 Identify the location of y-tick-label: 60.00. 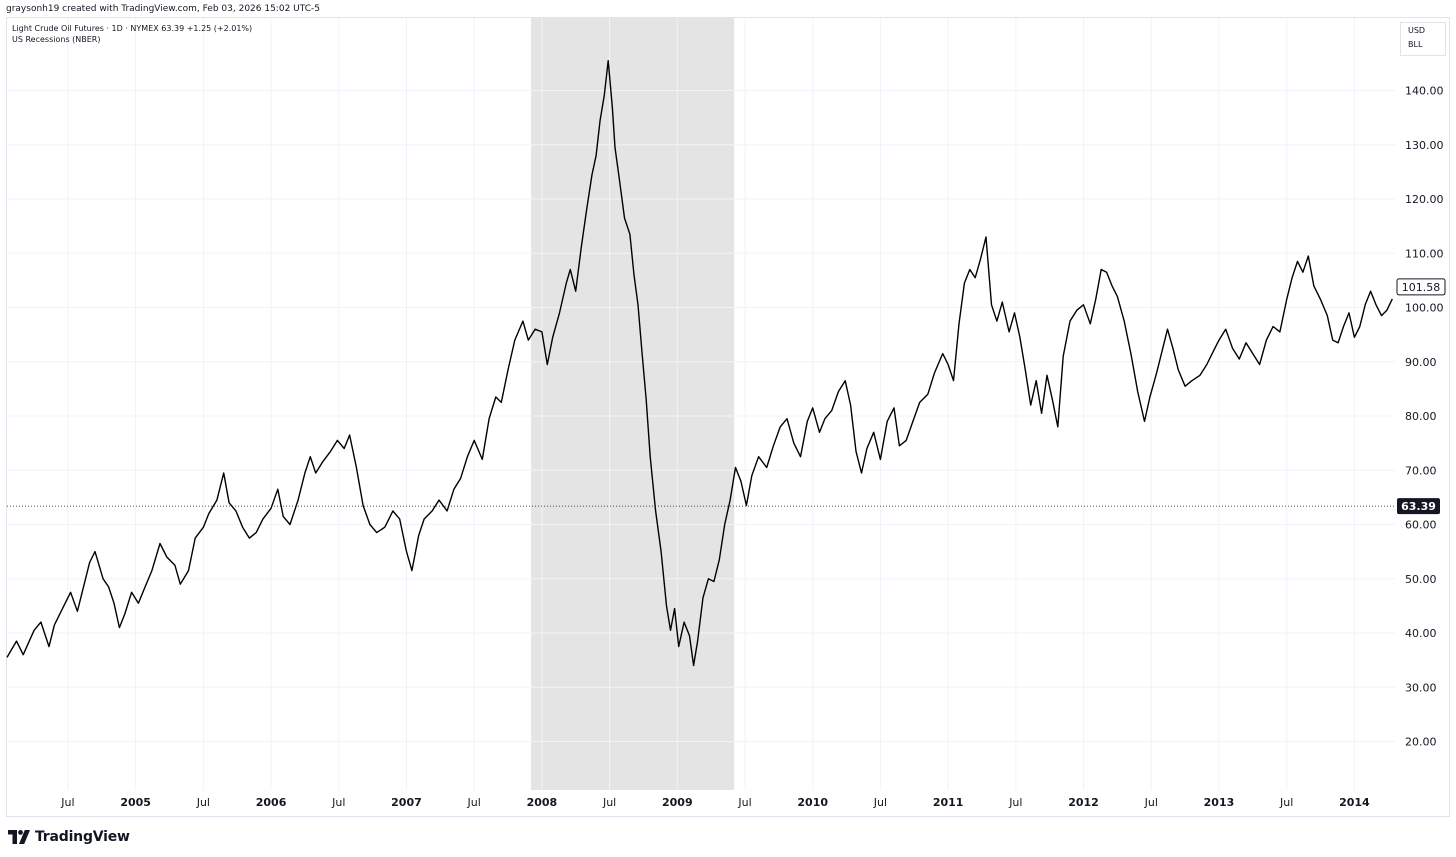
(1421, 525).